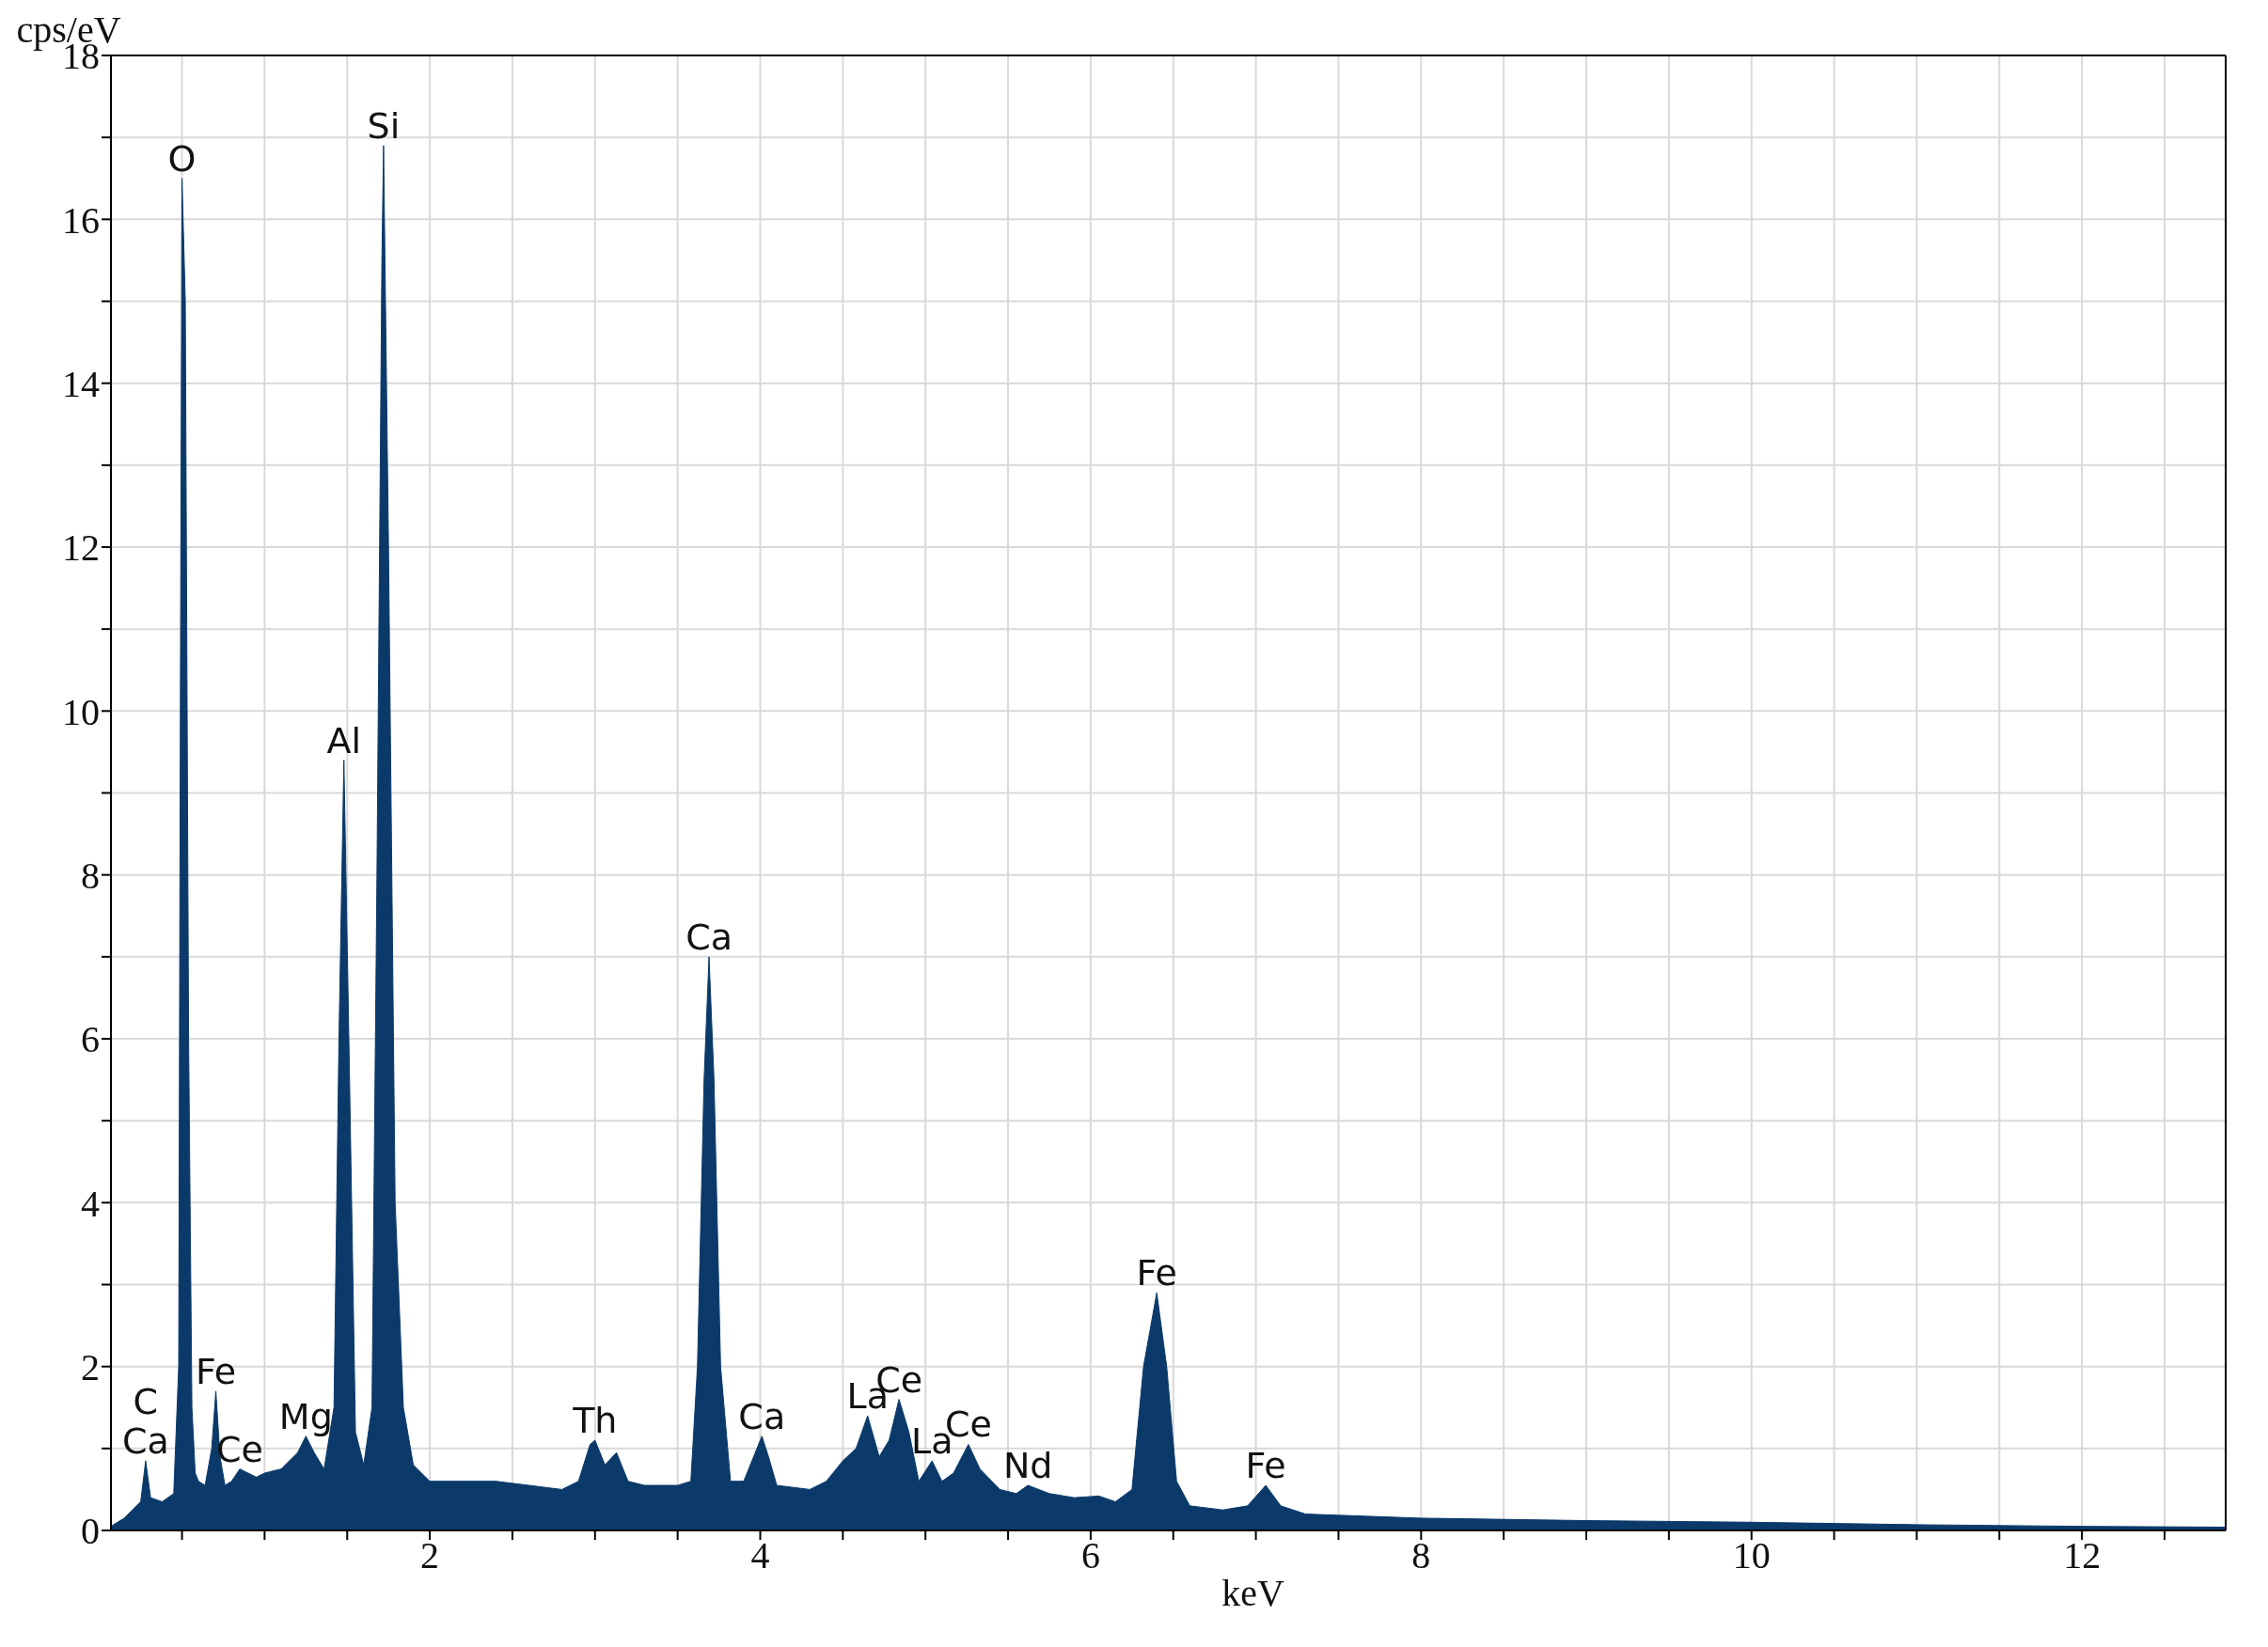 This screenshot has height=1647, width=2268. Describe the element at coordinates (182, 158) in the screenshot. I see `annotation: O` at that location.